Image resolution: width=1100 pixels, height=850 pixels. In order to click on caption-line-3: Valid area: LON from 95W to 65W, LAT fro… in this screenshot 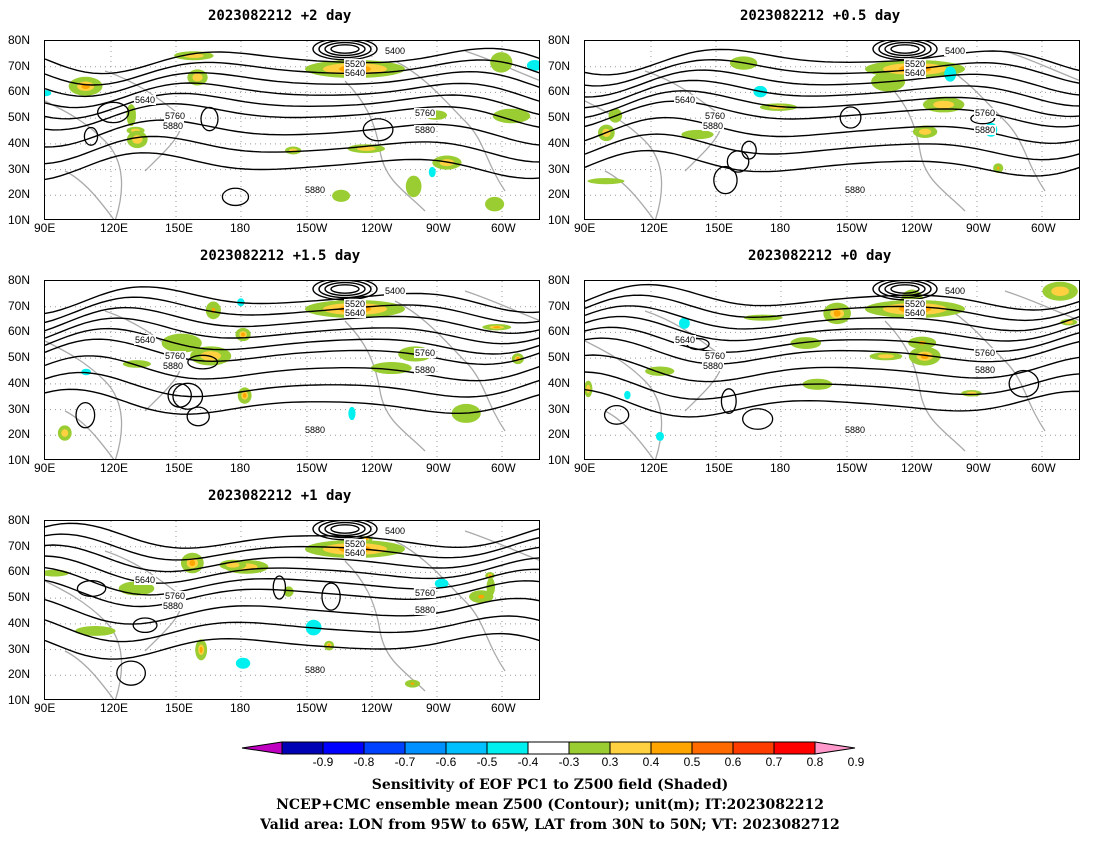, I will do `click(550, 825)`.